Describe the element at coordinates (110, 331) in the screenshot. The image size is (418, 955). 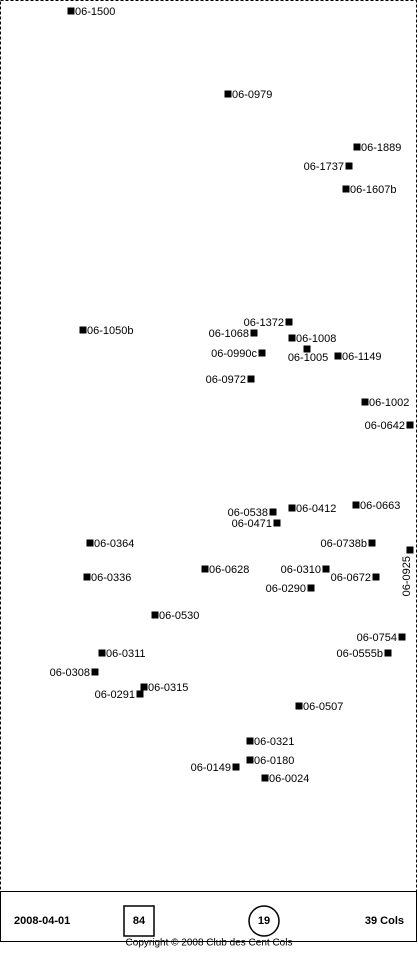
I see `col-label: 06-1050b` at that location.